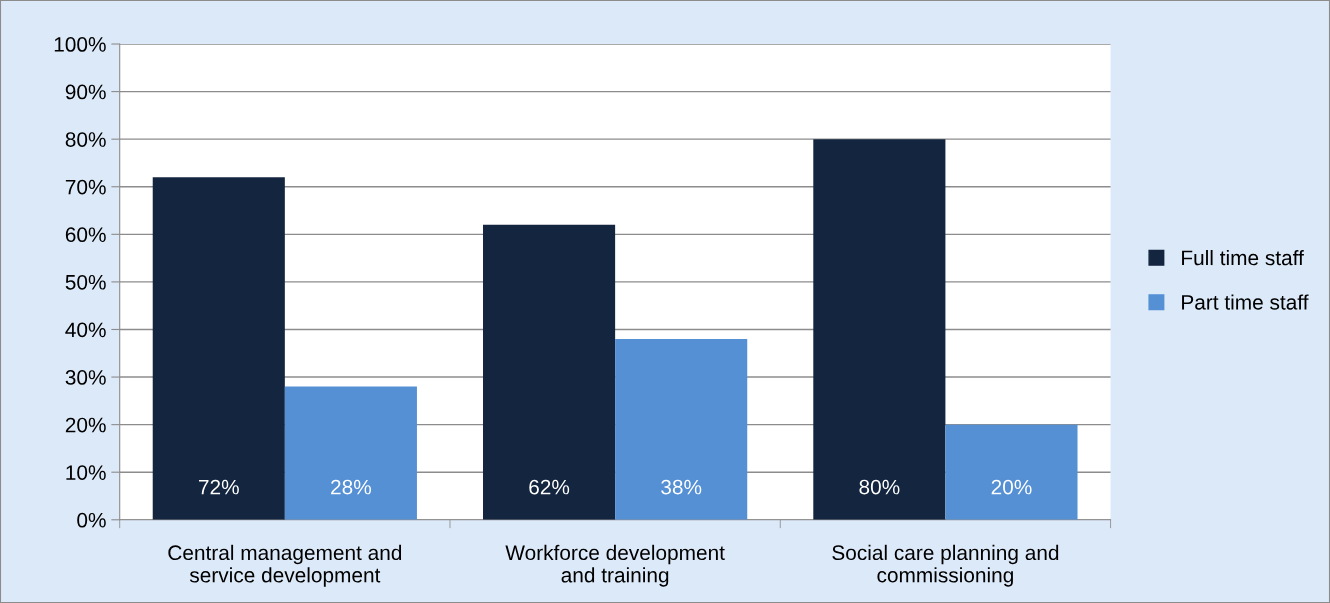  Describe the element at coordinates (1245, 302) in the screenshot. I see `legend-label: Part time staff` at that location.